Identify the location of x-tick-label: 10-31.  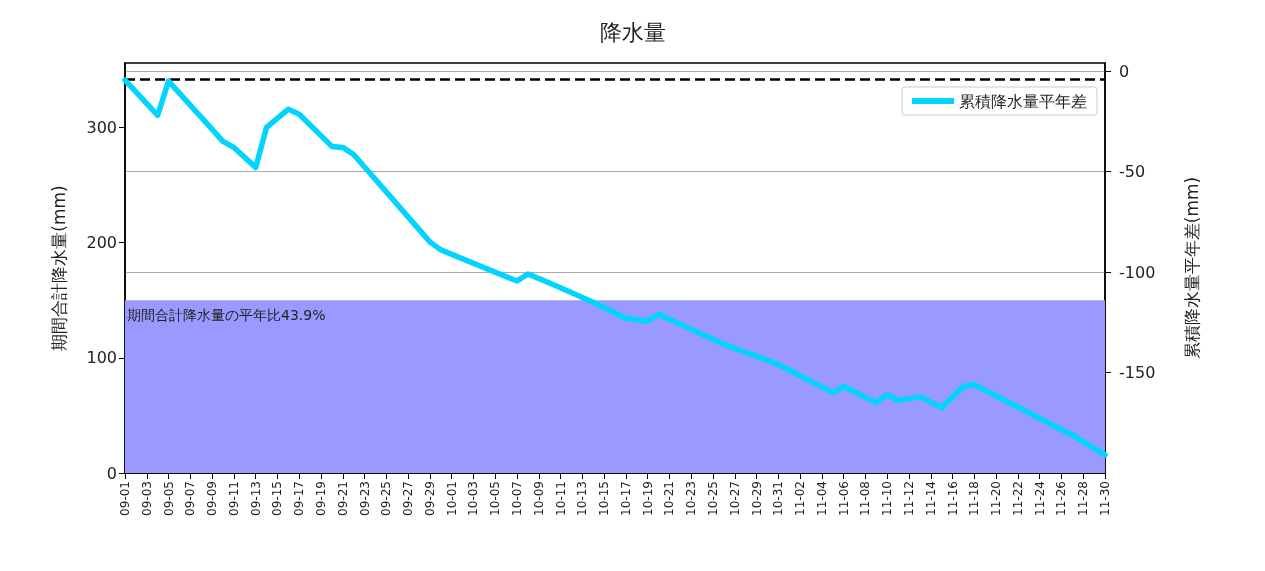
(778, 498).